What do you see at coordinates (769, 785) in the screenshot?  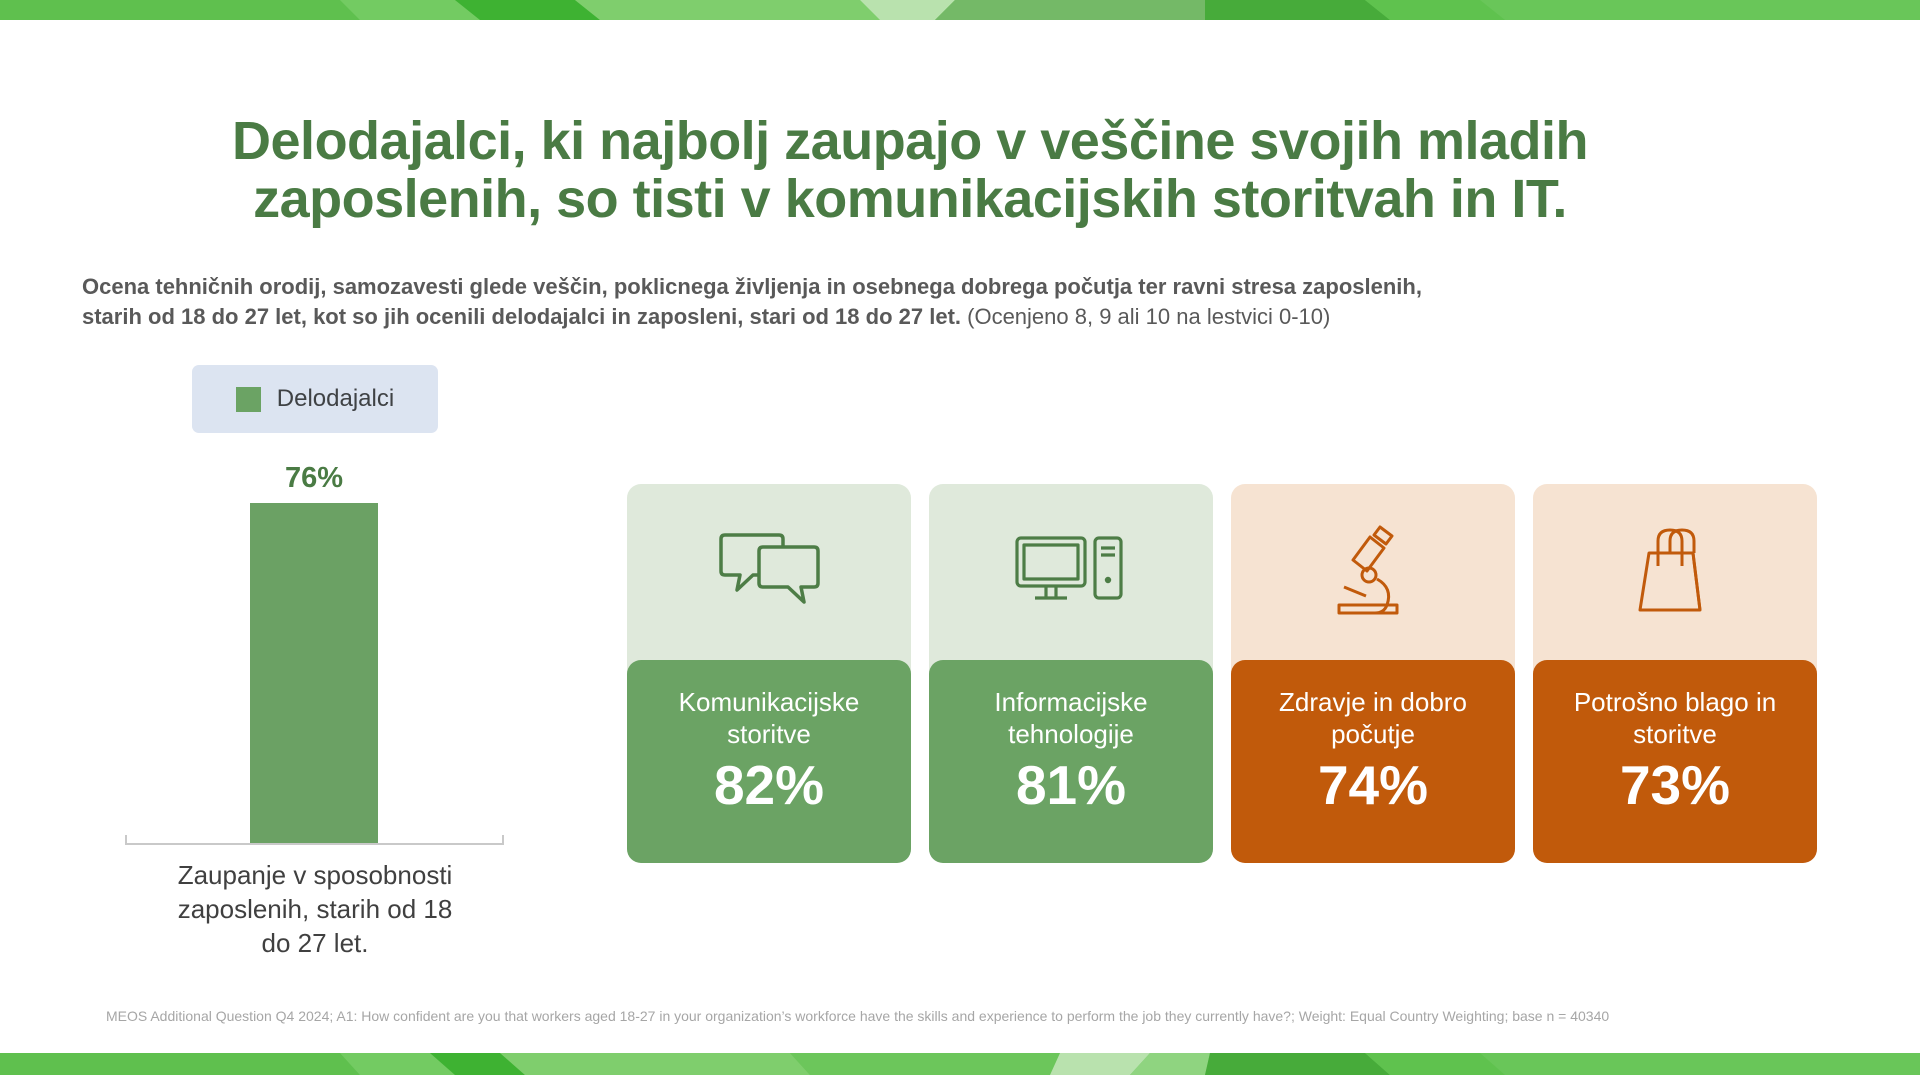 I see `sector-value: 82%` at bounding box center [769, 785].